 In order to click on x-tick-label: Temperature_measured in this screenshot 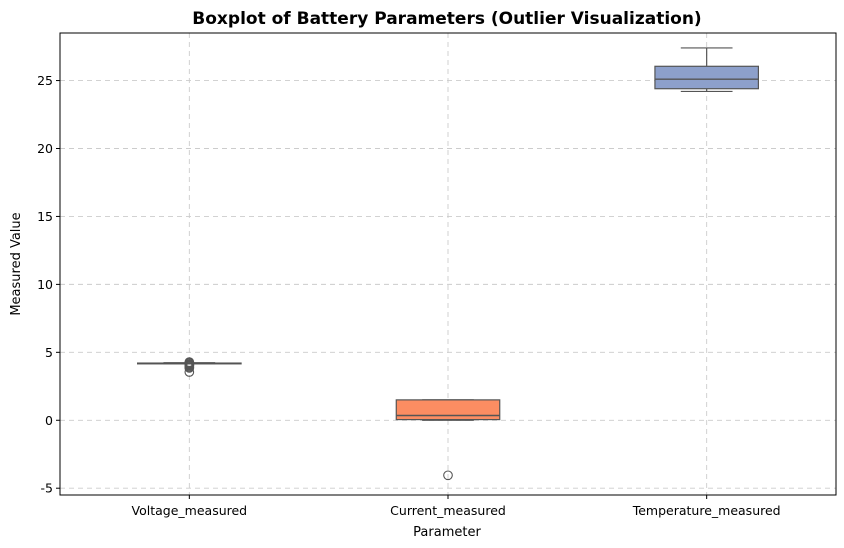, I will do `click(706, 510)`.